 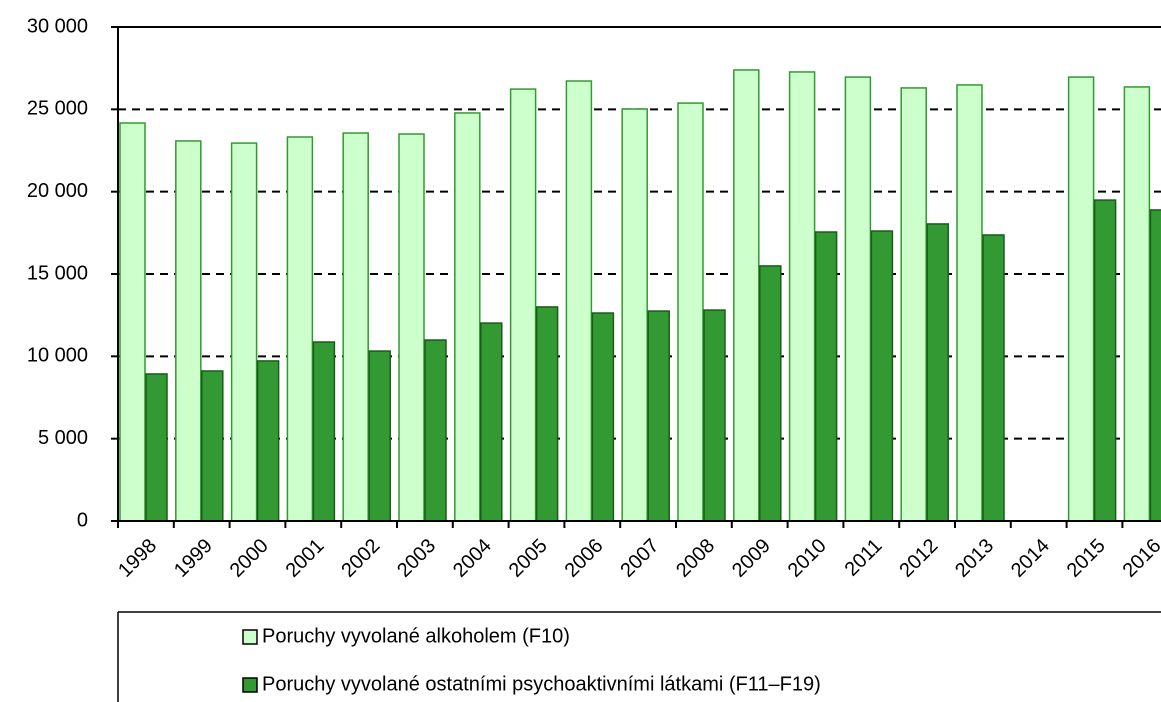 What do you see at coordinates (82, 520) in the screenshot?
I see `y-tick-label: 0` at bounding box center [82, 520].